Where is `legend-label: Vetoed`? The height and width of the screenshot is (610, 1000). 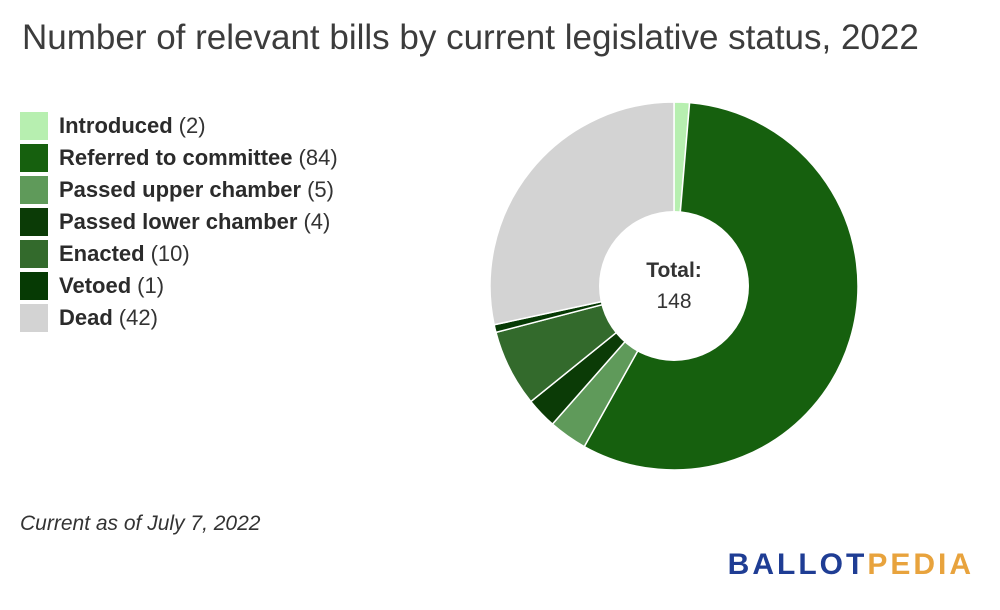 legend-label: Vetoed is located at coordinates (95, 285).